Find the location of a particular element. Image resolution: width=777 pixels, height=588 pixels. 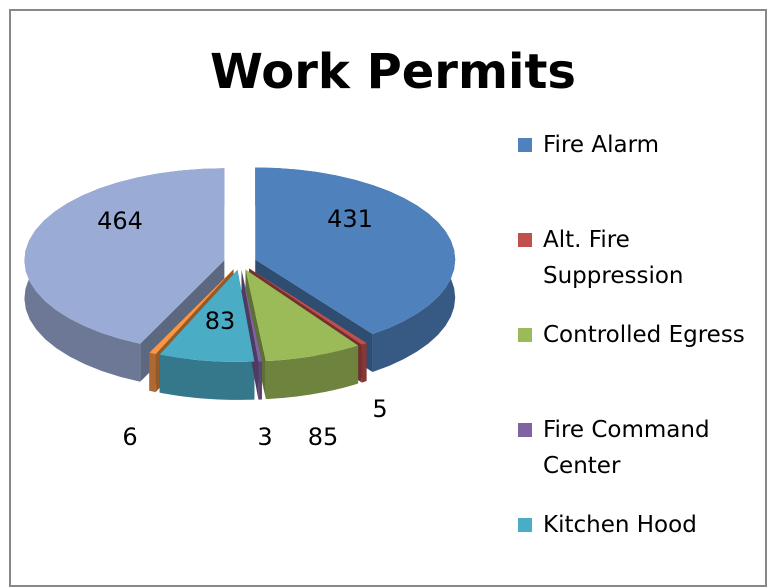

legend-item: Fire Alarm is located at coordinates (638, 145).